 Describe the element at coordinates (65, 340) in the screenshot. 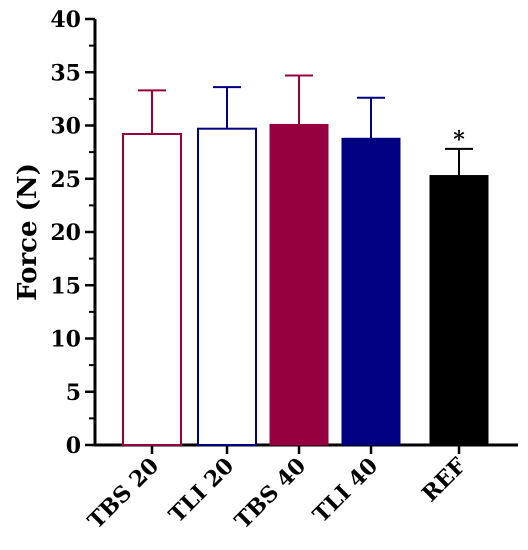

I see `y-tick-label: 10` at that location.